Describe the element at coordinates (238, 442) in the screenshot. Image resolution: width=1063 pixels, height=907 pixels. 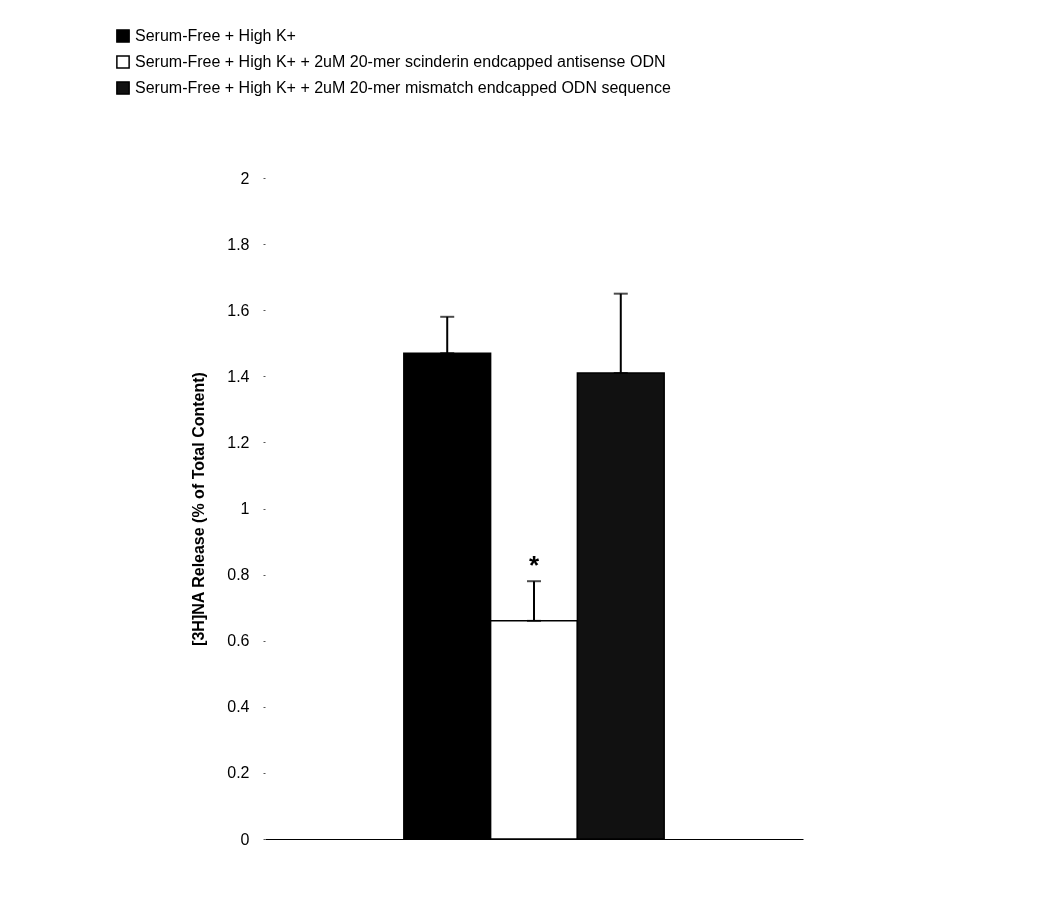
I see `y-tick-label: 1.2` at that location.